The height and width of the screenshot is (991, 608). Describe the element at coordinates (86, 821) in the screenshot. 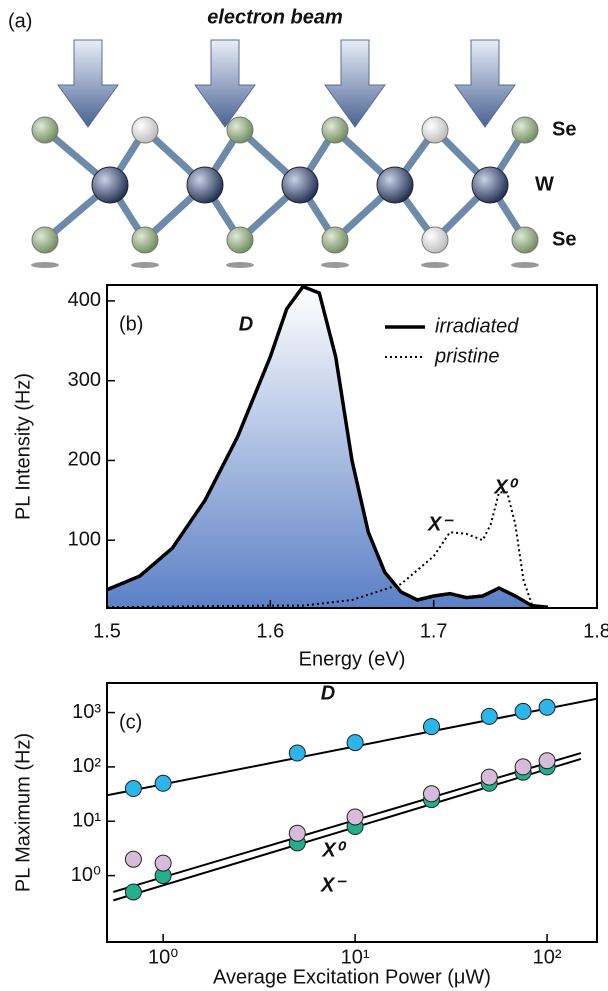

I see `y-tick-label: 10¹` at that location.